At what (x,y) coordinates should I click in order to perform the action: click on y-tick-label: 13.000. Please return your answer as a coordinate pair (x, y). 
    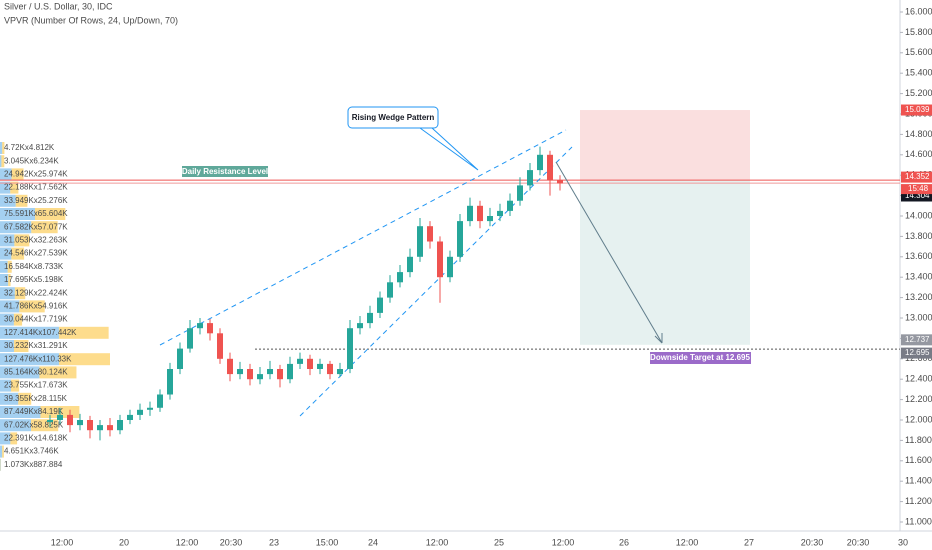
    Looking at the image, I should click on (918, 317).